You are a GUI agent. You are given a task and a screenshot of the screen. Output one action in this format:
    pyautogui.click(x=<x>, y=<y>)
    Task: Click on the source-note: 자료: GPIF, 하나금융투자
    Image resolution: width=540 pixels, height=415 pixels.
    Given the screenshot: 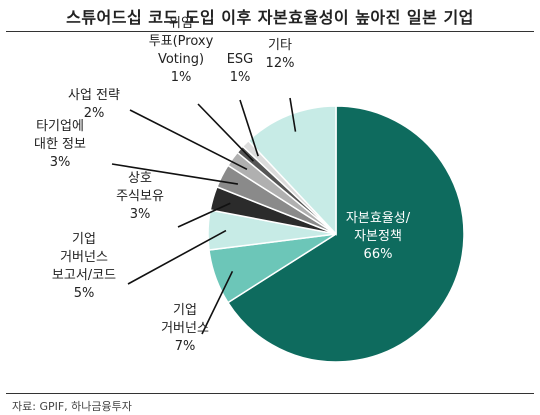 What is the action you would take?
    pyautogui.click(x=72, y=406)
    